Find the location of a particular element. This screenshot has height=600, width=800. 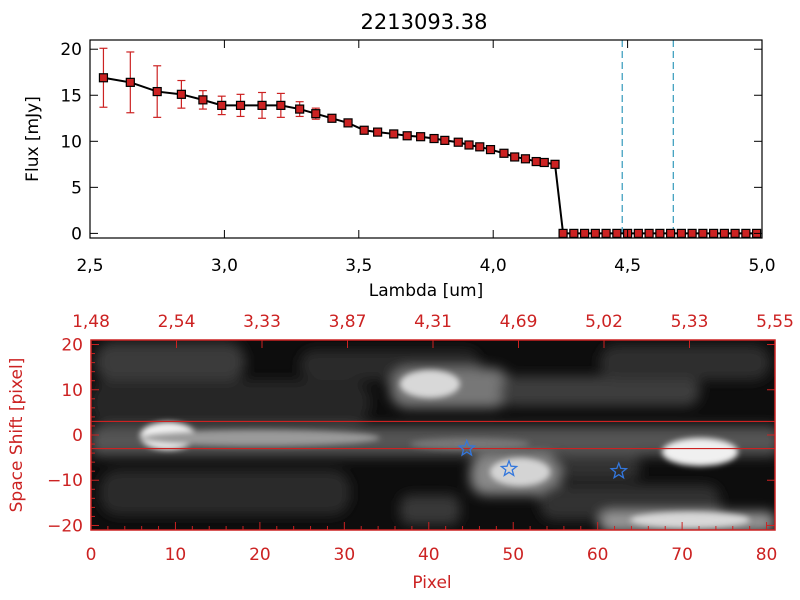

wavelength-tick-label-5: 4,69 is located at coordinates (519, 322).